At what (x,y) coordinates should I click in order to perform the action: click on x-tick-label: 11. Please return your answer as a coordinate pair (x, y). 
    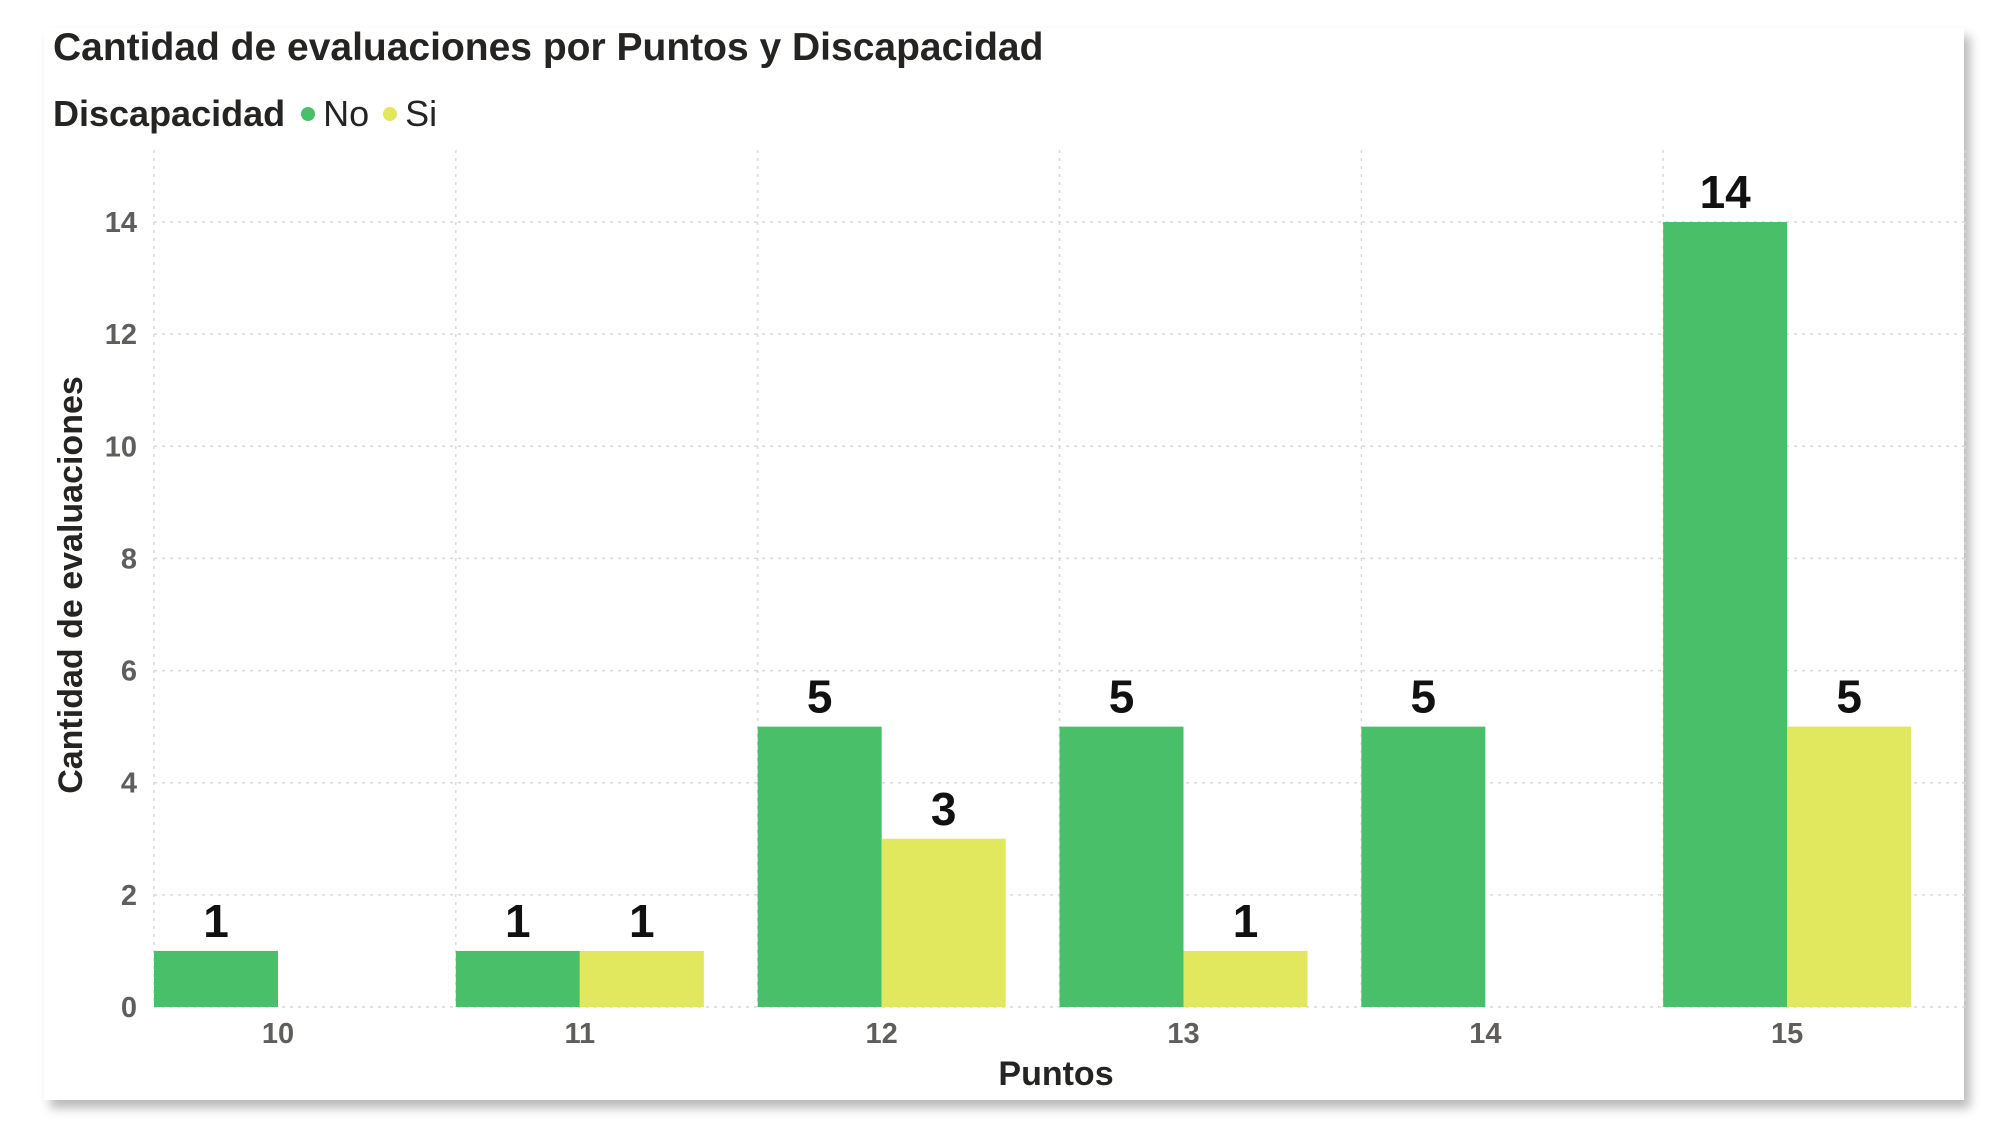
    Looking at the image, I should click on (579, 1034).